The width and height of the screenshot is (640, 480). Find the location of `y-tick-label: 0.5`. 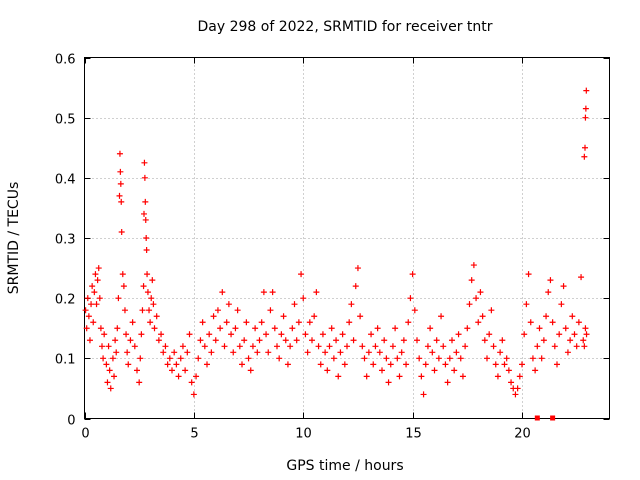

y-tick-label: 0.5 is located at coordinates (65, 120).